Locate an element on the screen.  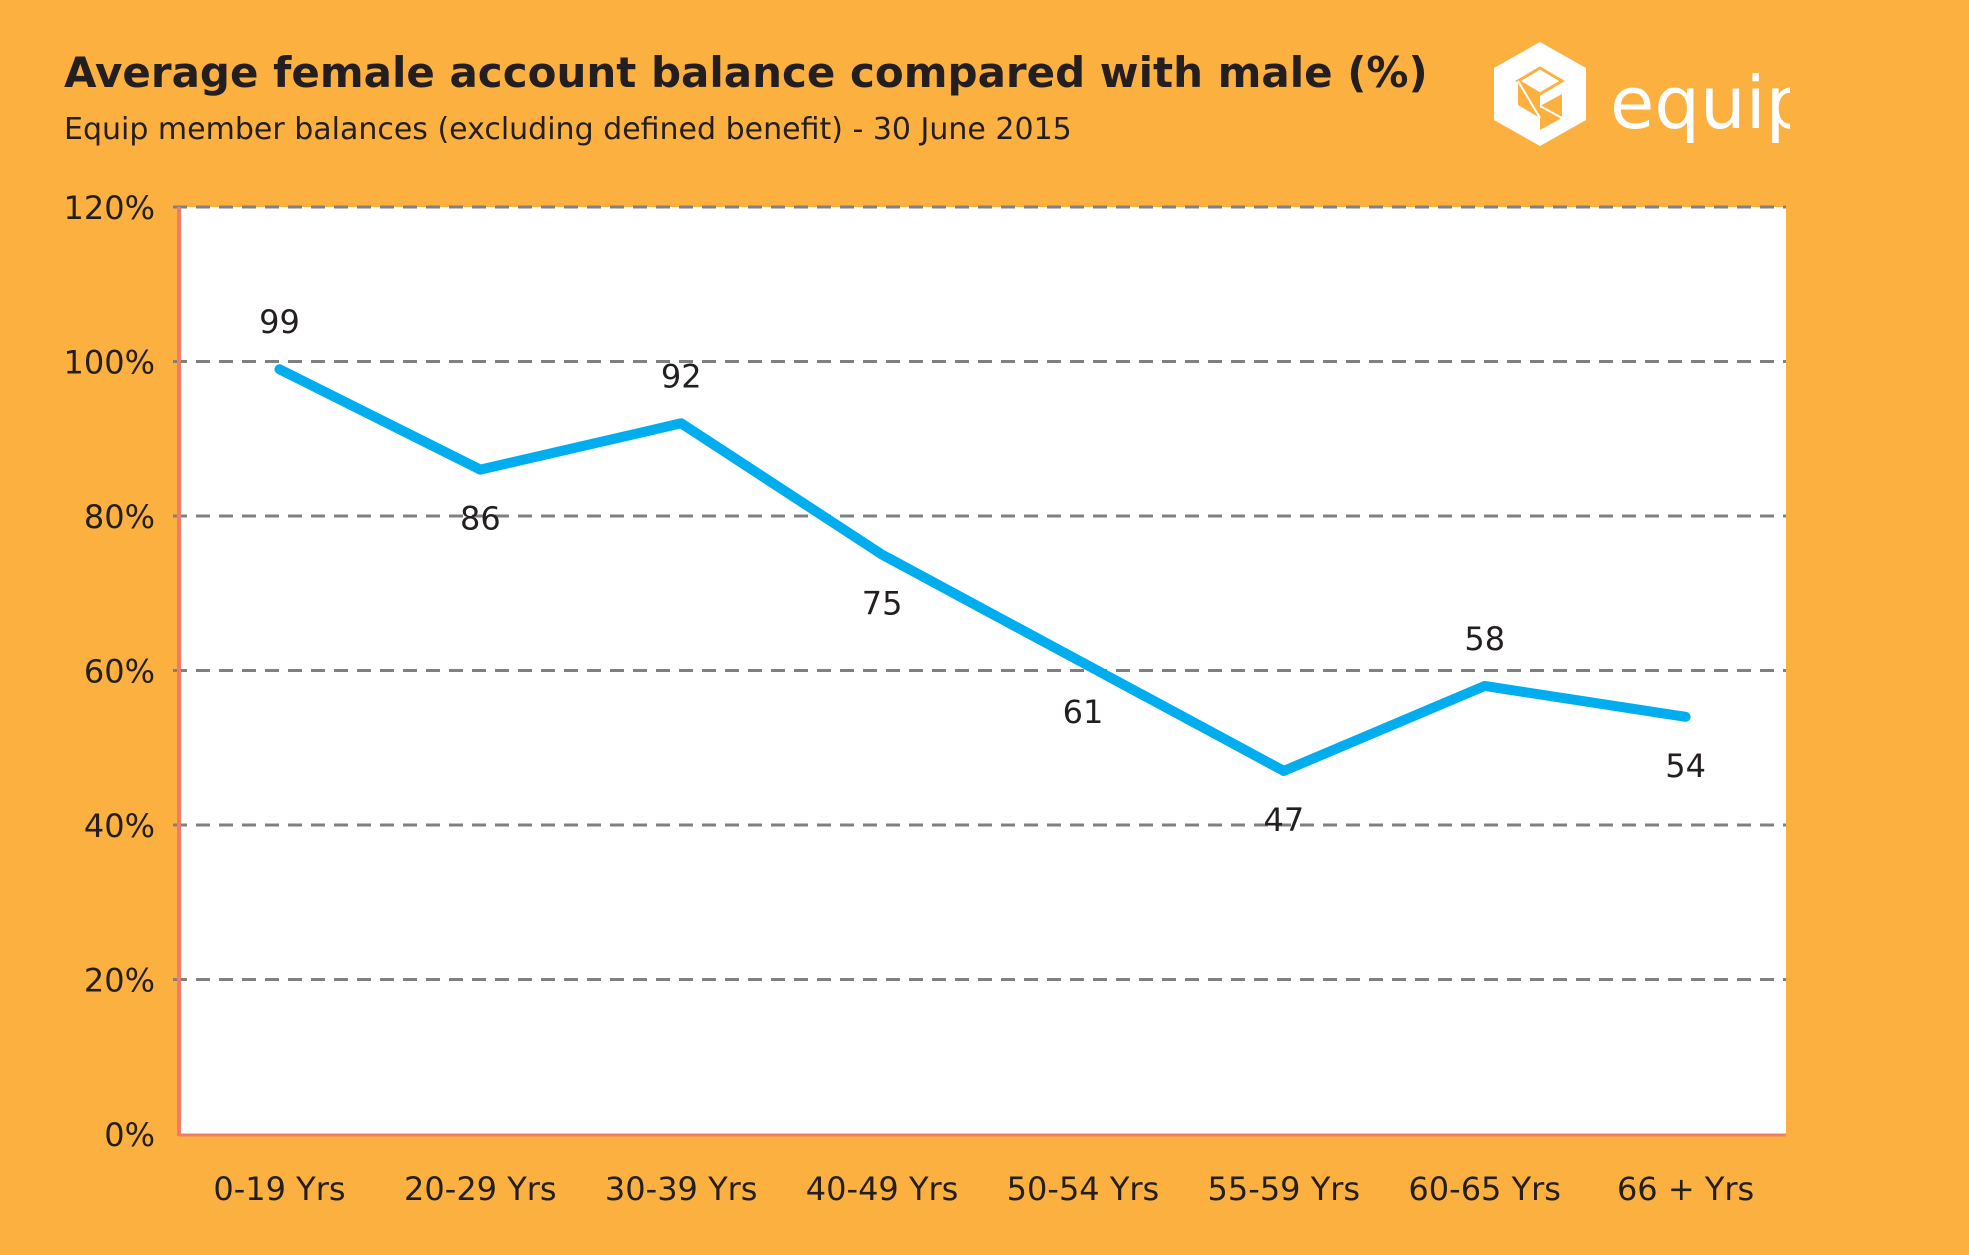
logo-text: equip is located at coordinates (1700, 103).